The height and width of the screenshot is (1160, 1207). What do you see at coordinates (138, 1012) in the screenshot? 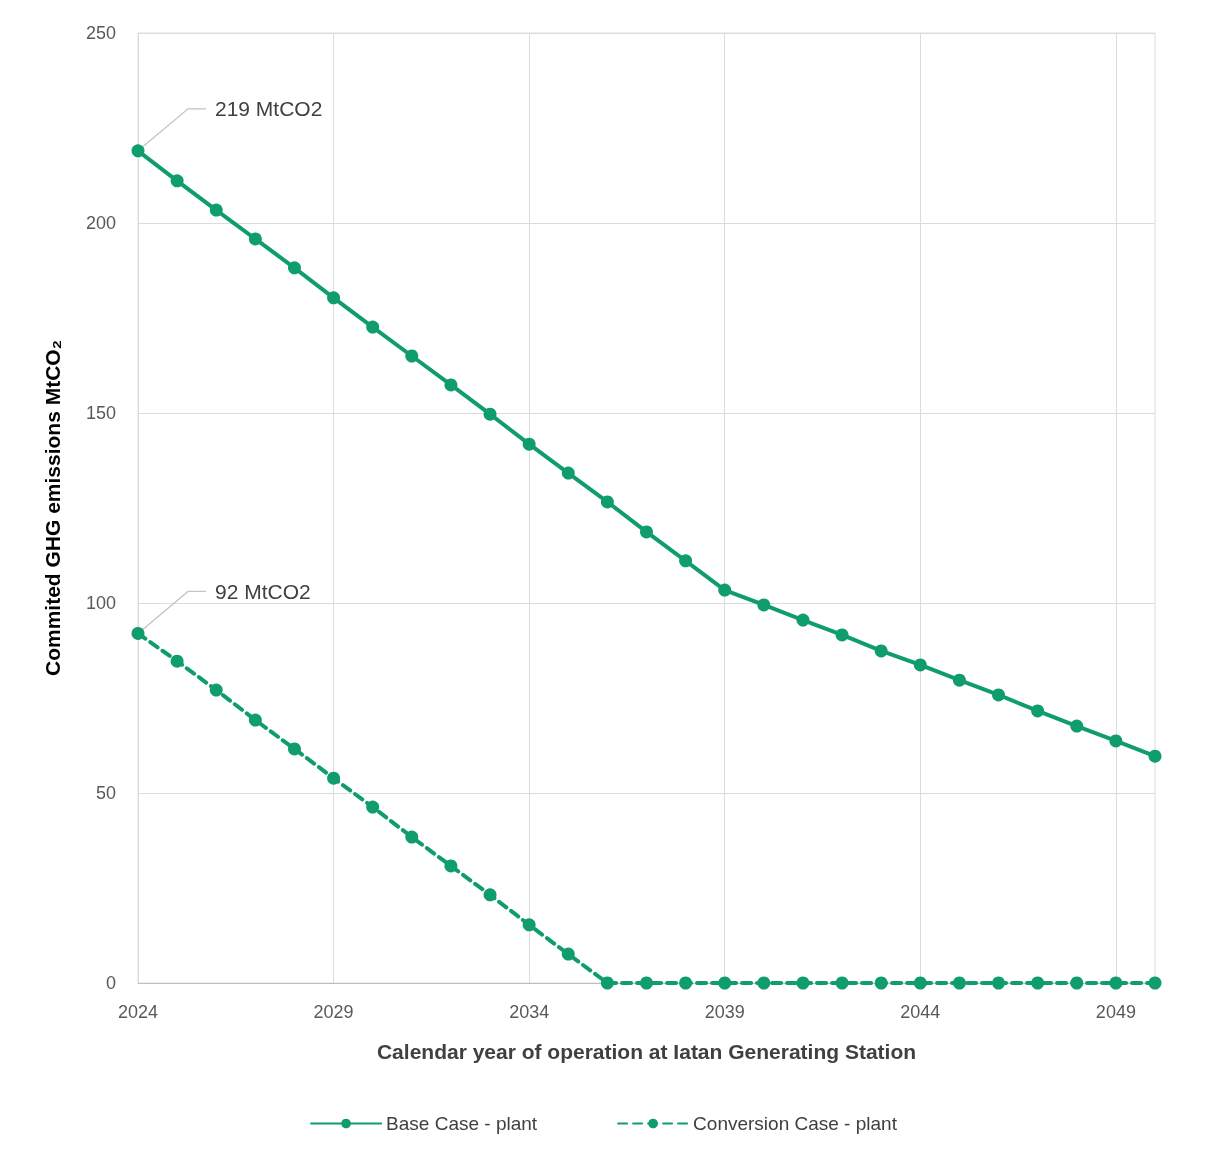
I see `x-tick-label: 2024` at bounding box center [138, 1012].